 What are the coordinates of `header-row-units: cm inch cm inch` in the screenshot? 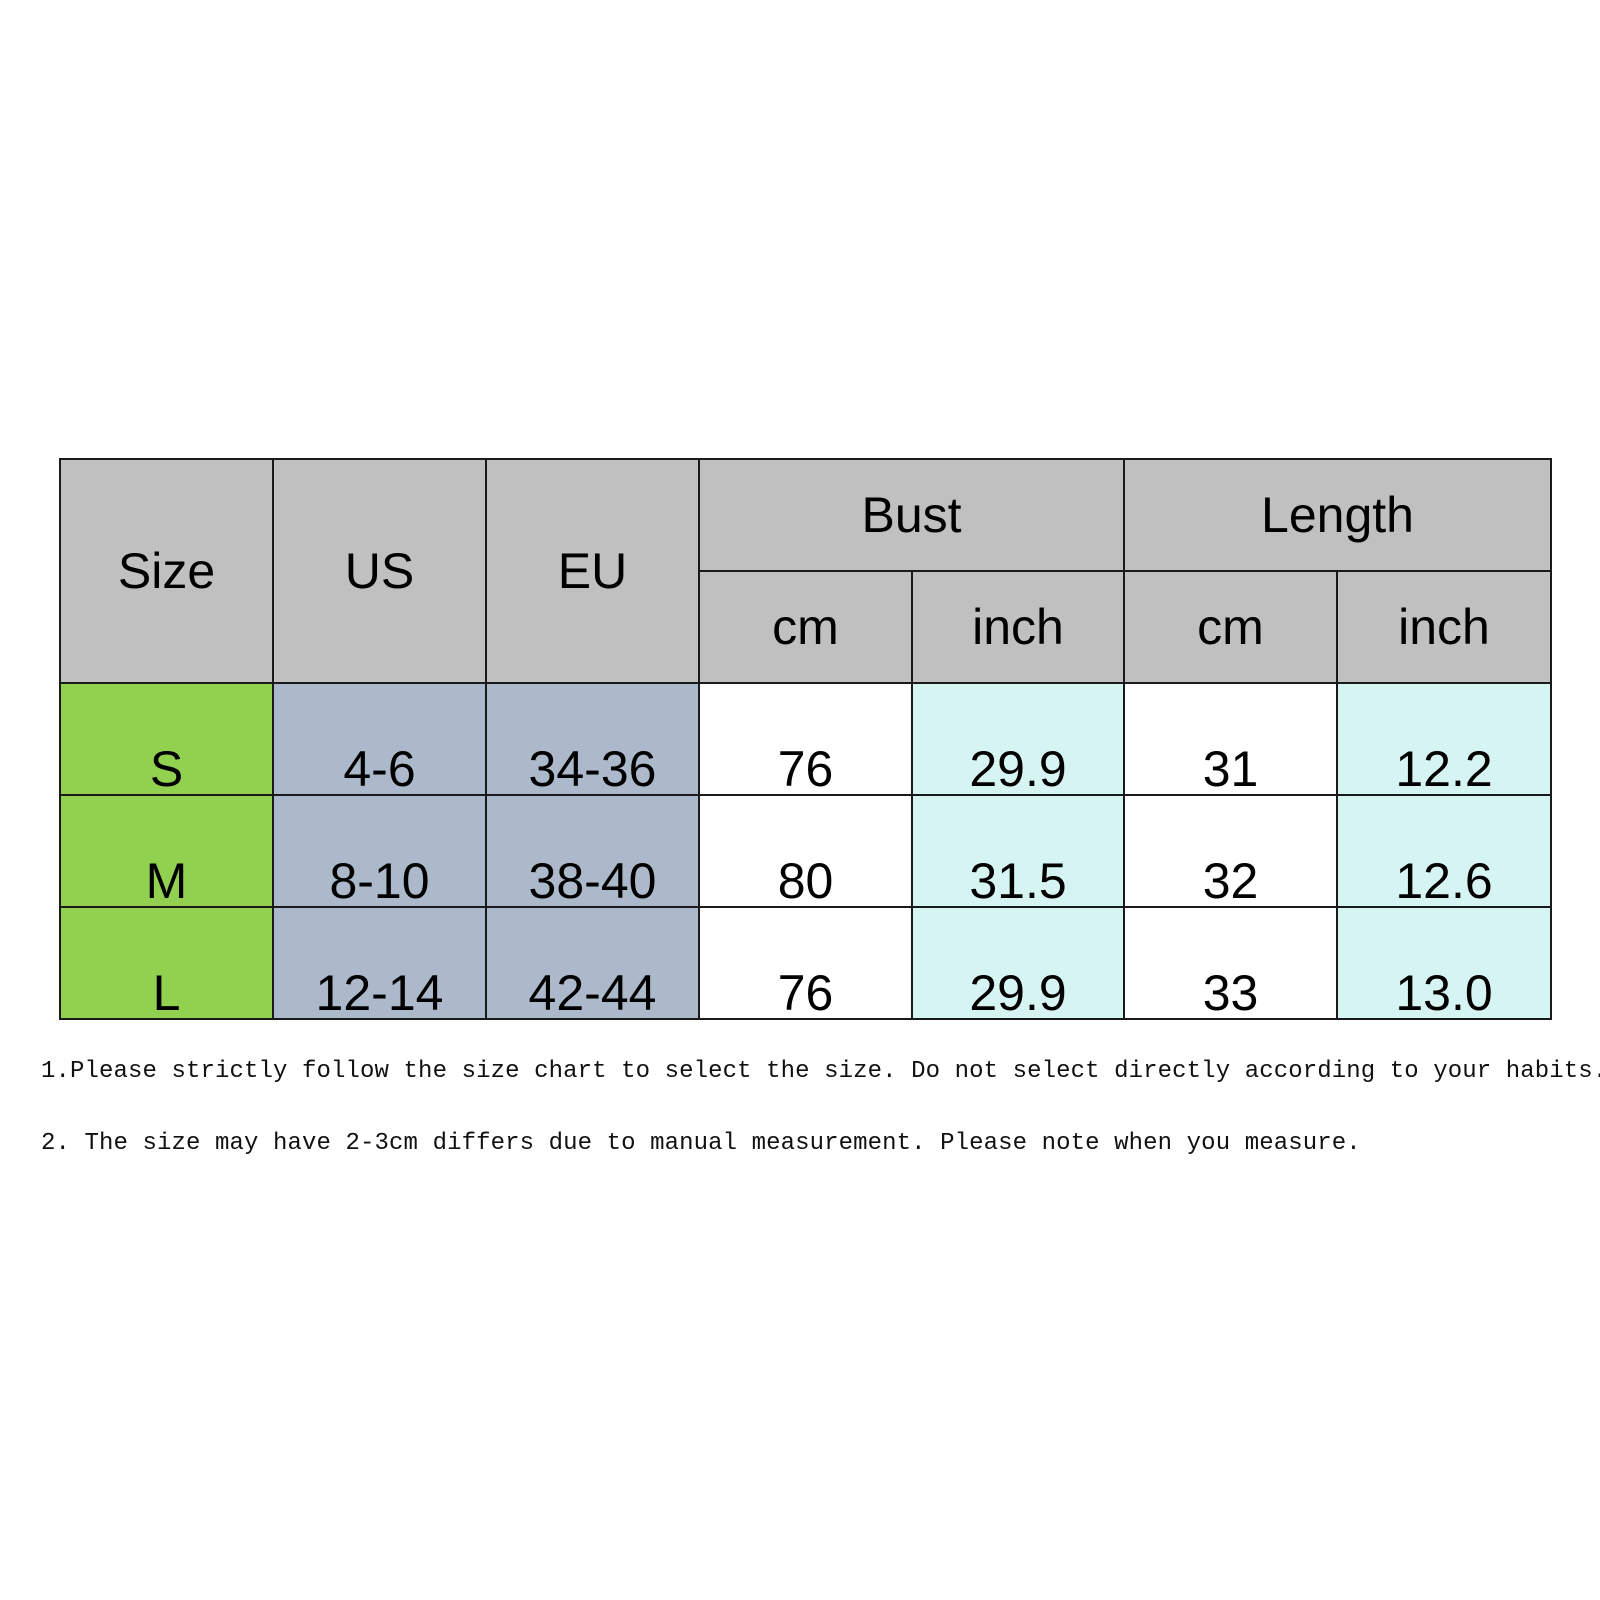 It's located at (806, 627).